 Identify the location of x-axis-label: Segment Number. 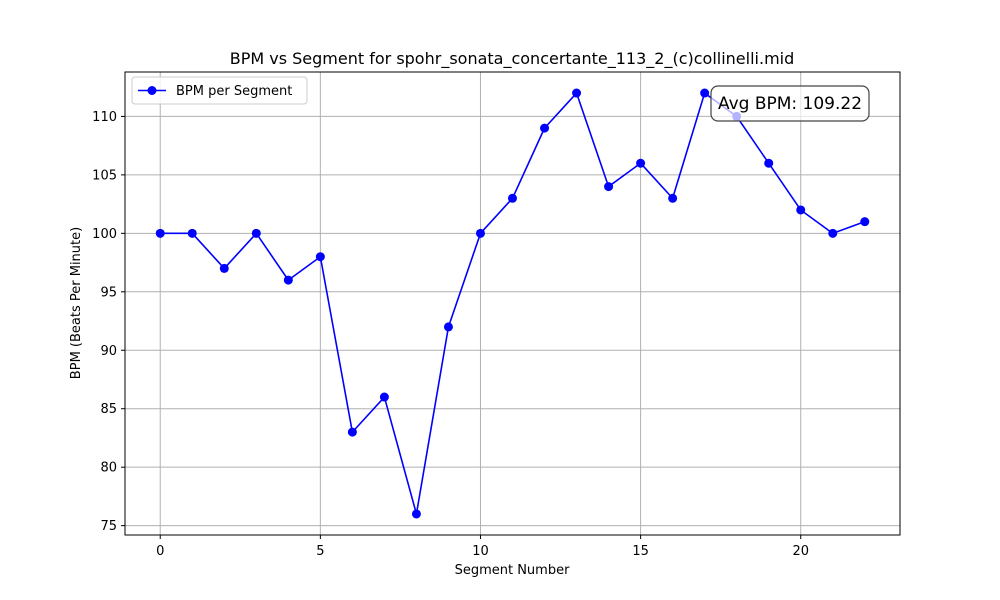
(513, 570).